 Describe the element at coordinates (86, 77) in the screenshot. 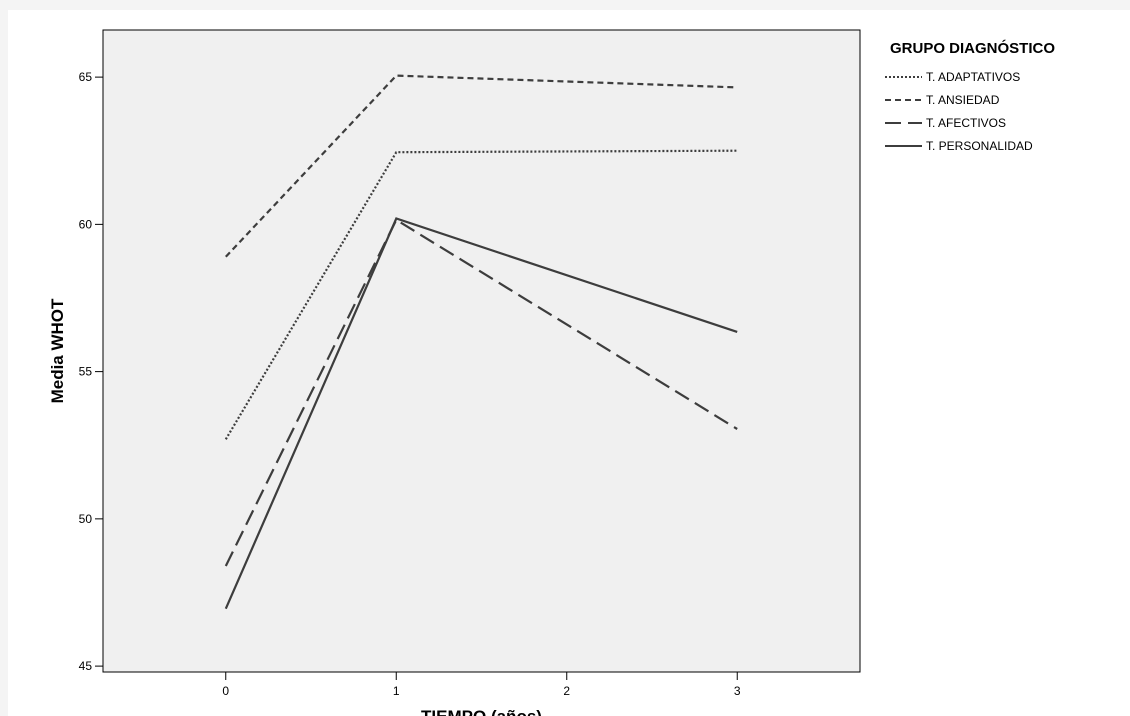

I see `y-tick-label: 65` at that location.